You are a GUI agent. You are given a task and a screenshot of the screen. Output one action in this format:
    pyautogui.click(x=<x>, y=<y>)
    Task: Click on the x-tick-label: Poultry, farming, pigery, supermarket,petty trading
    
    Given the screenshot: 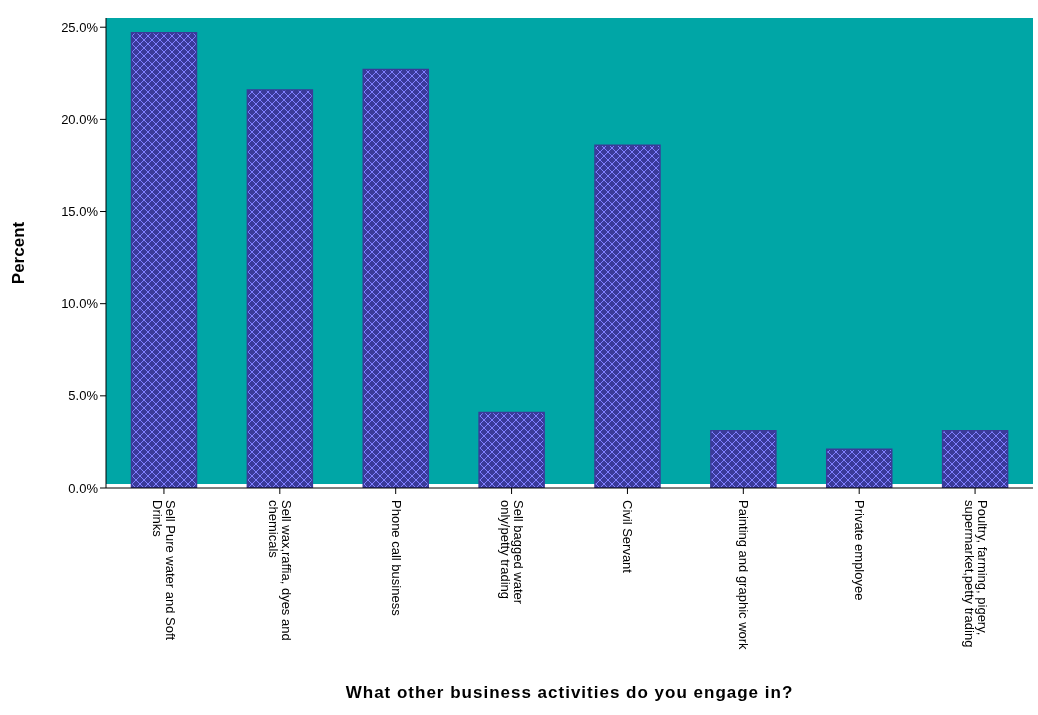 What is the action you would take?
    pyautogui.click(x=975, y=574)
    